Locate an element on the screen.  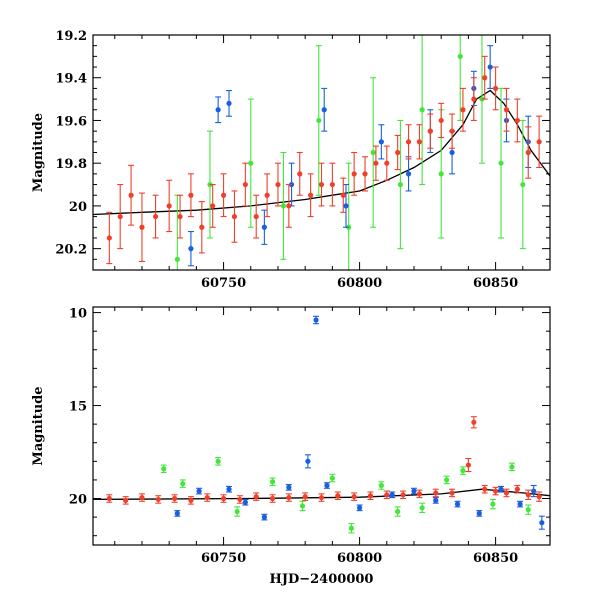
y-tick-label: 19.2 is located at coordinates (71, 36).